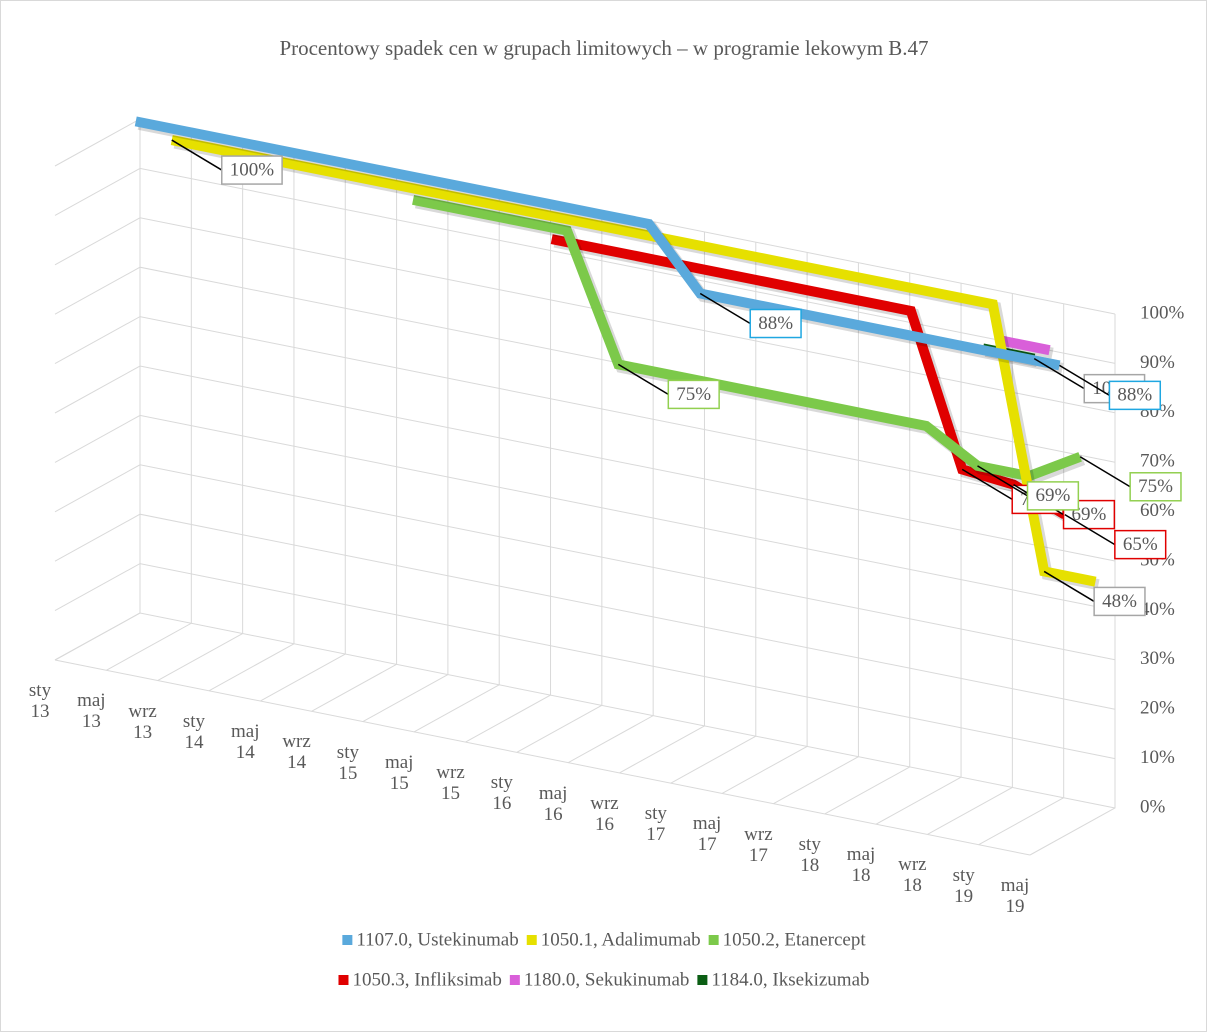 Image resolution: width=1208 pixels, height=1033 pixels. I want to click on legend-label: 1050.3, Infliksimab, so click(426, 979).